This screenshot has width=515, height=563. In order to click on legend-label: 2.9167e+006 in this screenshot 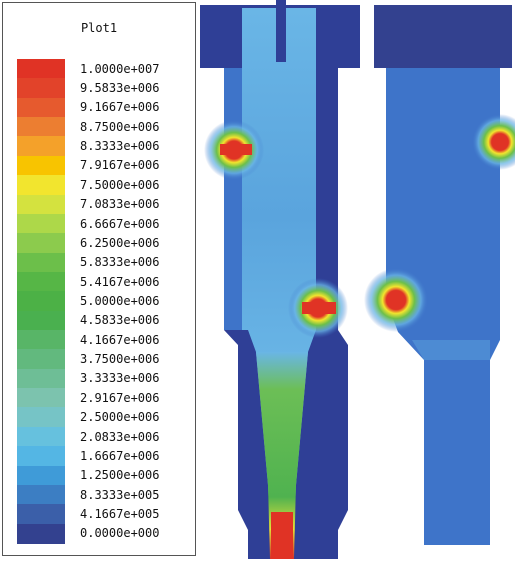, I will do `click(120, 397)`.